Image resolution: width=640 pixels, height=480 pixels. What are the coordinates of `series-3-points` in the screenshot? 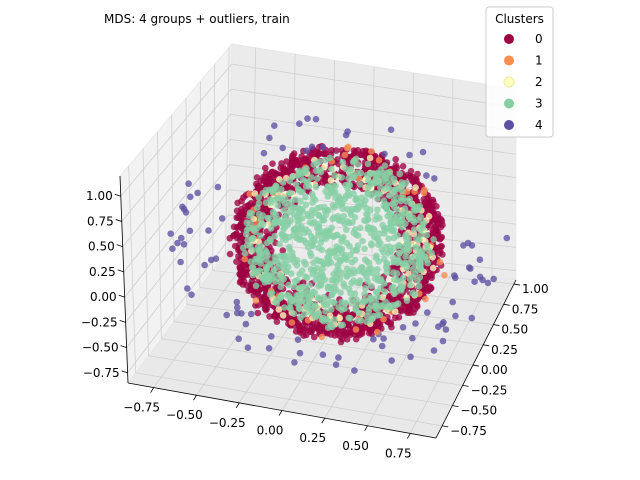 It's located at (338, 243).